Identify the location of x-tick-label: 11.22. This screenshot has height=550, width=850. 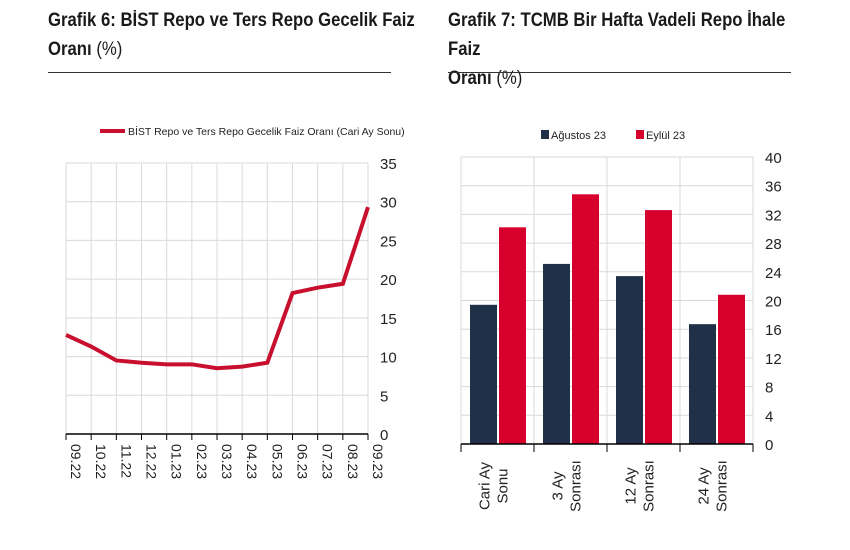
(126, 461).